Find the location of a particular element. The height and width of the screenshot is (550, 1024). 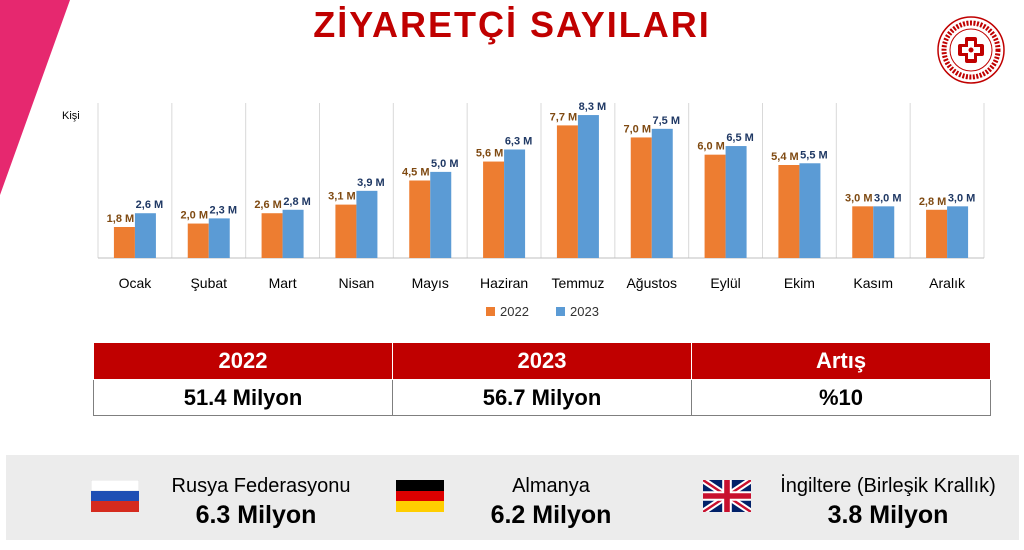

x-tick-label: Kasım is located at coordinates (873, 283).